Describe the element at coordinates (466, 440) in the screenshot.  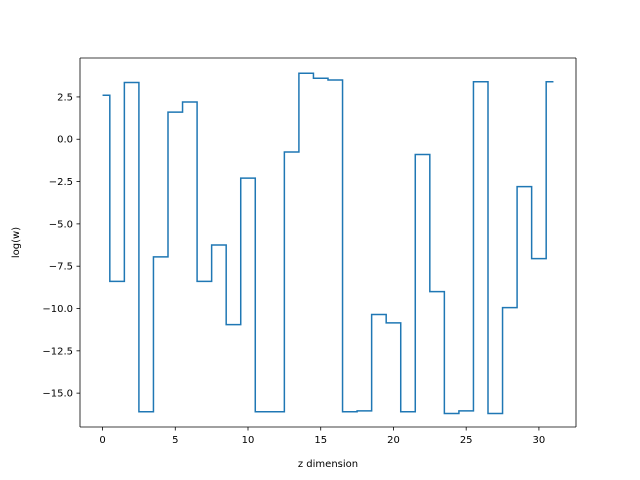
I see `x-tick-label: 25` at that location.